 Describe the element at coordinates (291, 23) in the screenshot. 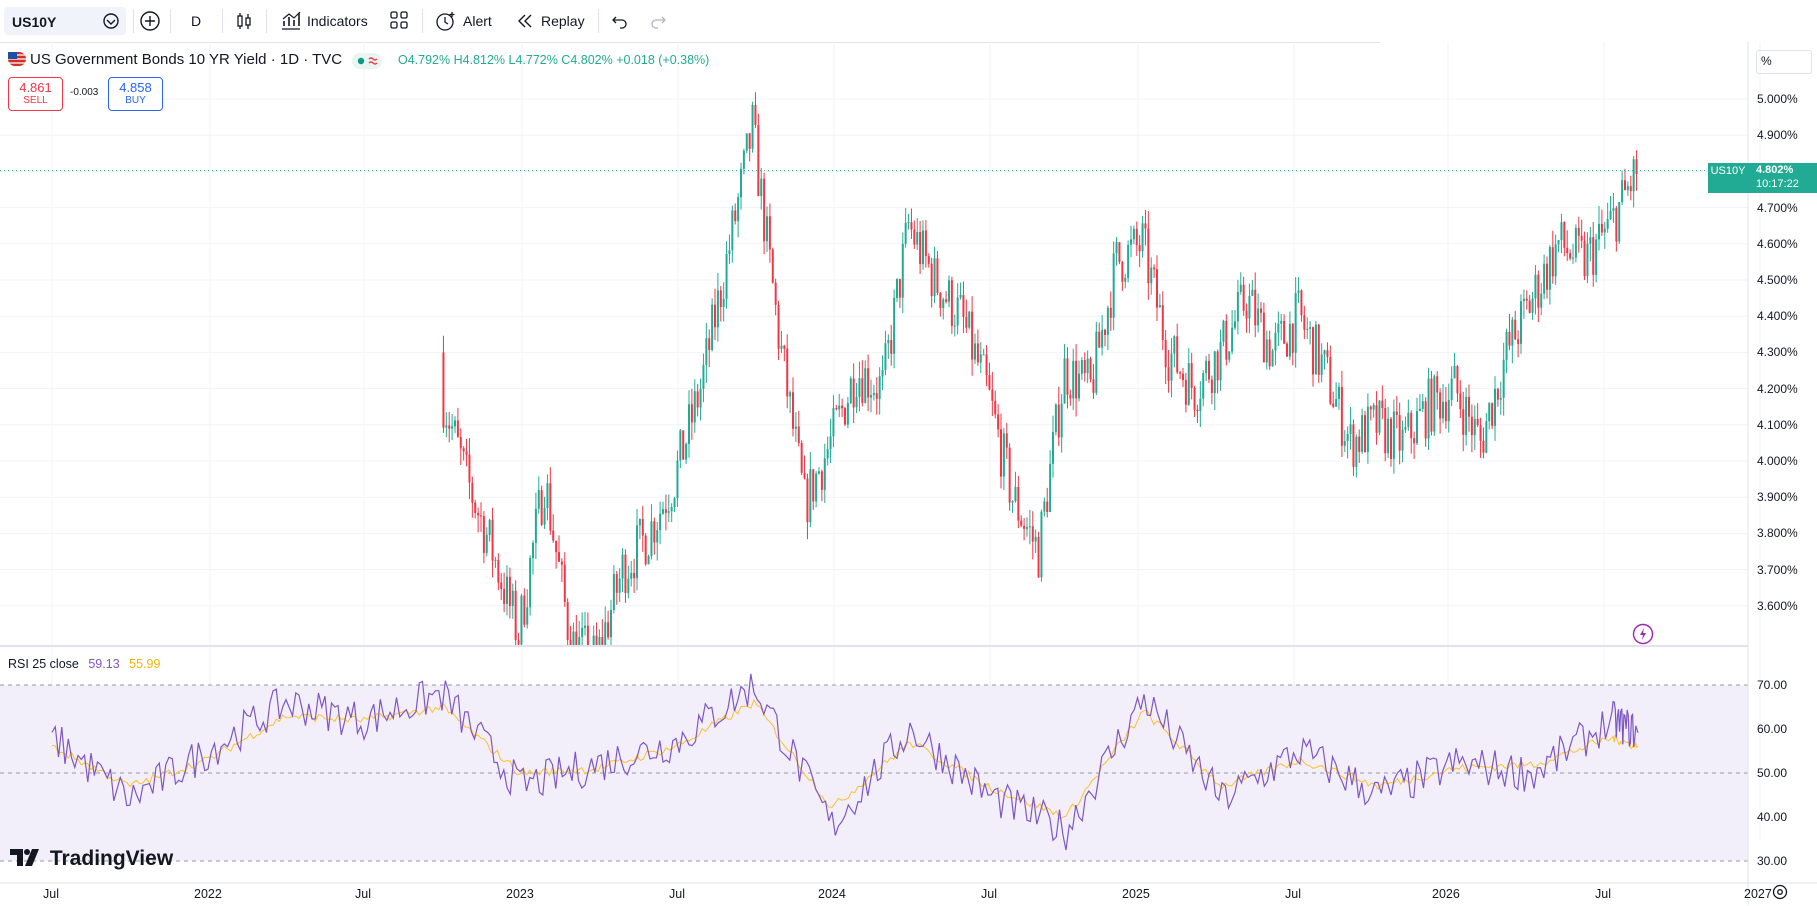

I see `indicators-icon` at that location.